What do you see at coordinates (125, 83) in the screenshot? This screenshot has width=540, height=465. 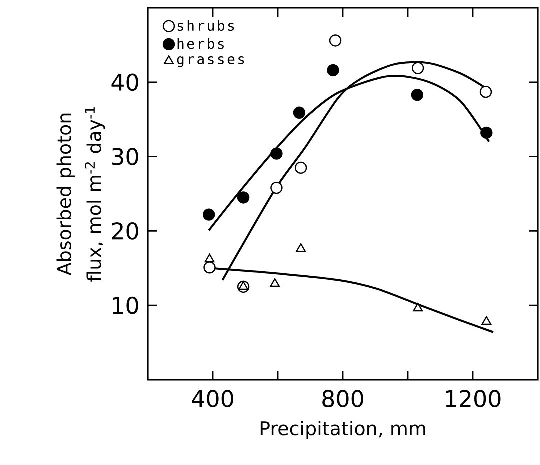 I see `y-tick-label: 40` at bounding box center [125, 83].